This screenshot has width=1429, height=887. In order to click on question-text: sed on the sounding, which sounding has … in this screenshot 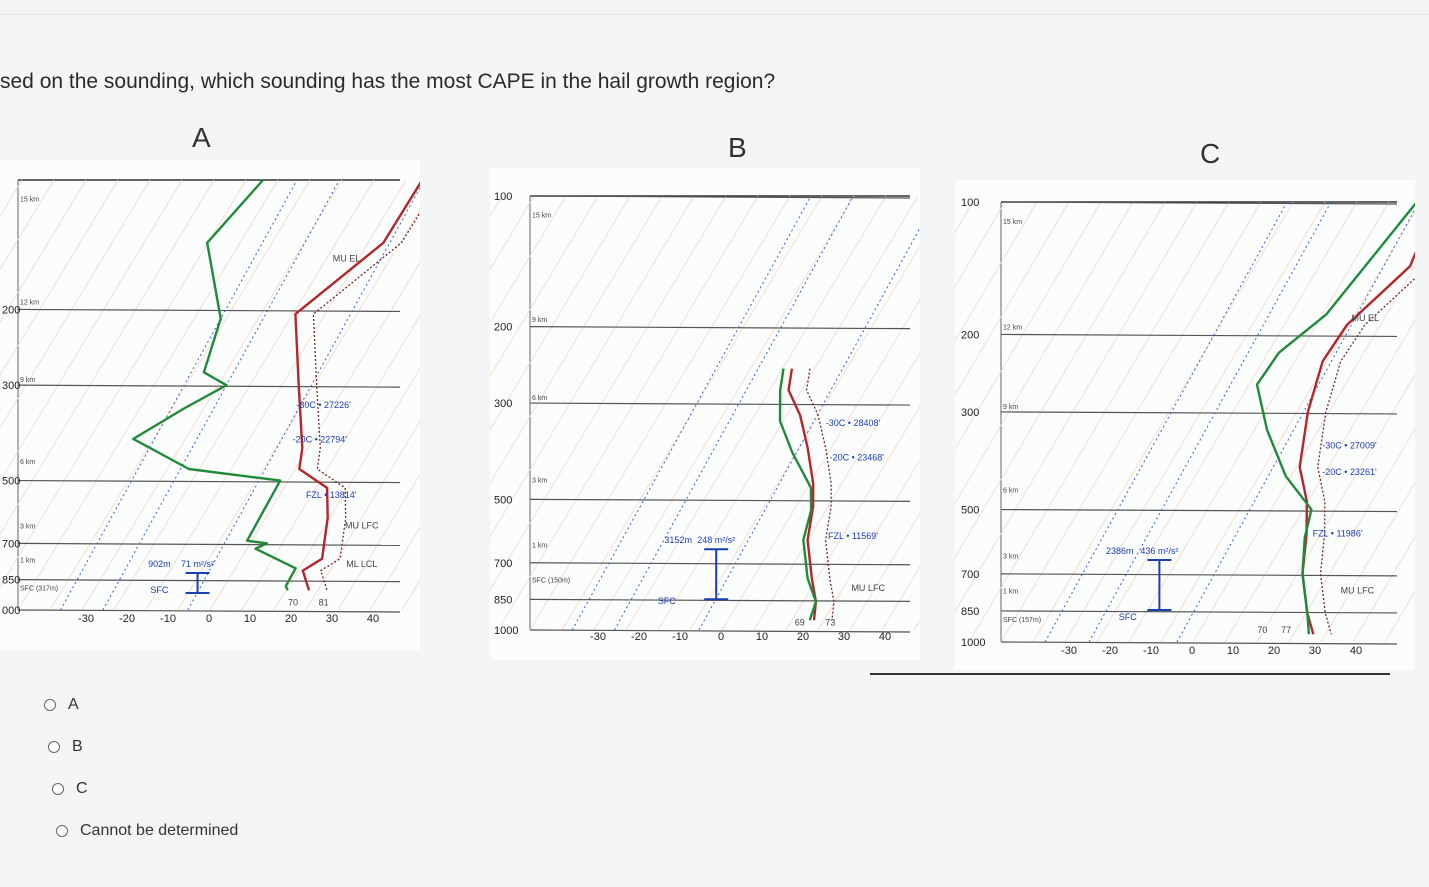, I will do `click(388, 81)`.